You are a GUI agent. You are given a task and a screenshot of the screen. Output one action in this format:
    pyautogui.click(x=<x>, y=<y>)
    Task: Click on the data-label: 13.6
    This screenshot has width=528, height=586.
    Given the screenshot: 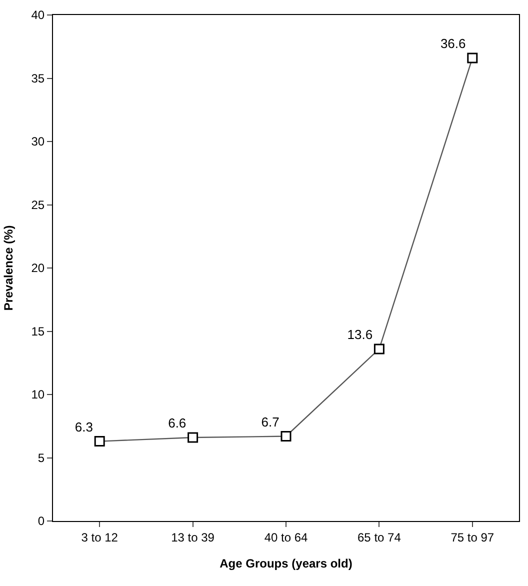 What is the action you would take?
    pyautogui.click(x=360, y=334)
    